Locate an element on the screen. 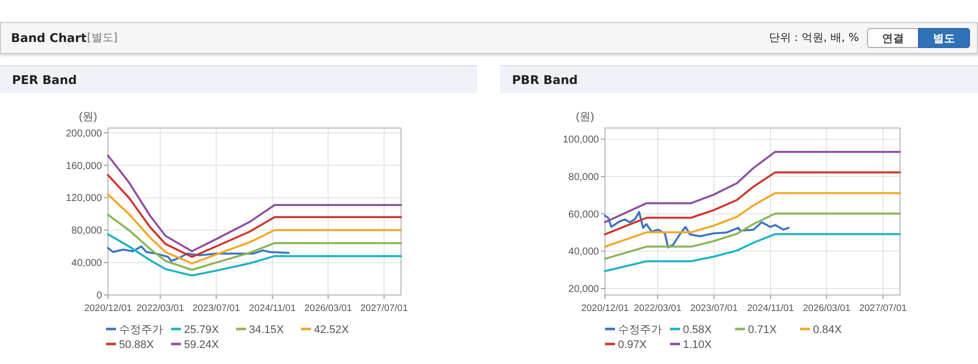 The height and width of the screenshot is (364, 978). legend-label: 50.88X is located at coordinates (137, 345).